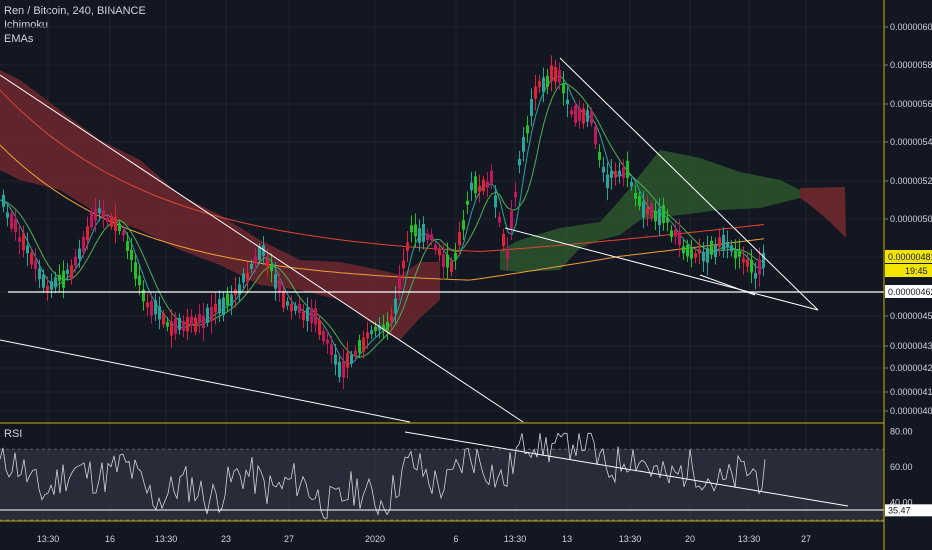 The width and height of the screenshot is (932, 550). I want to click on rsi-indicator-label: RSI, so click(13, 434).